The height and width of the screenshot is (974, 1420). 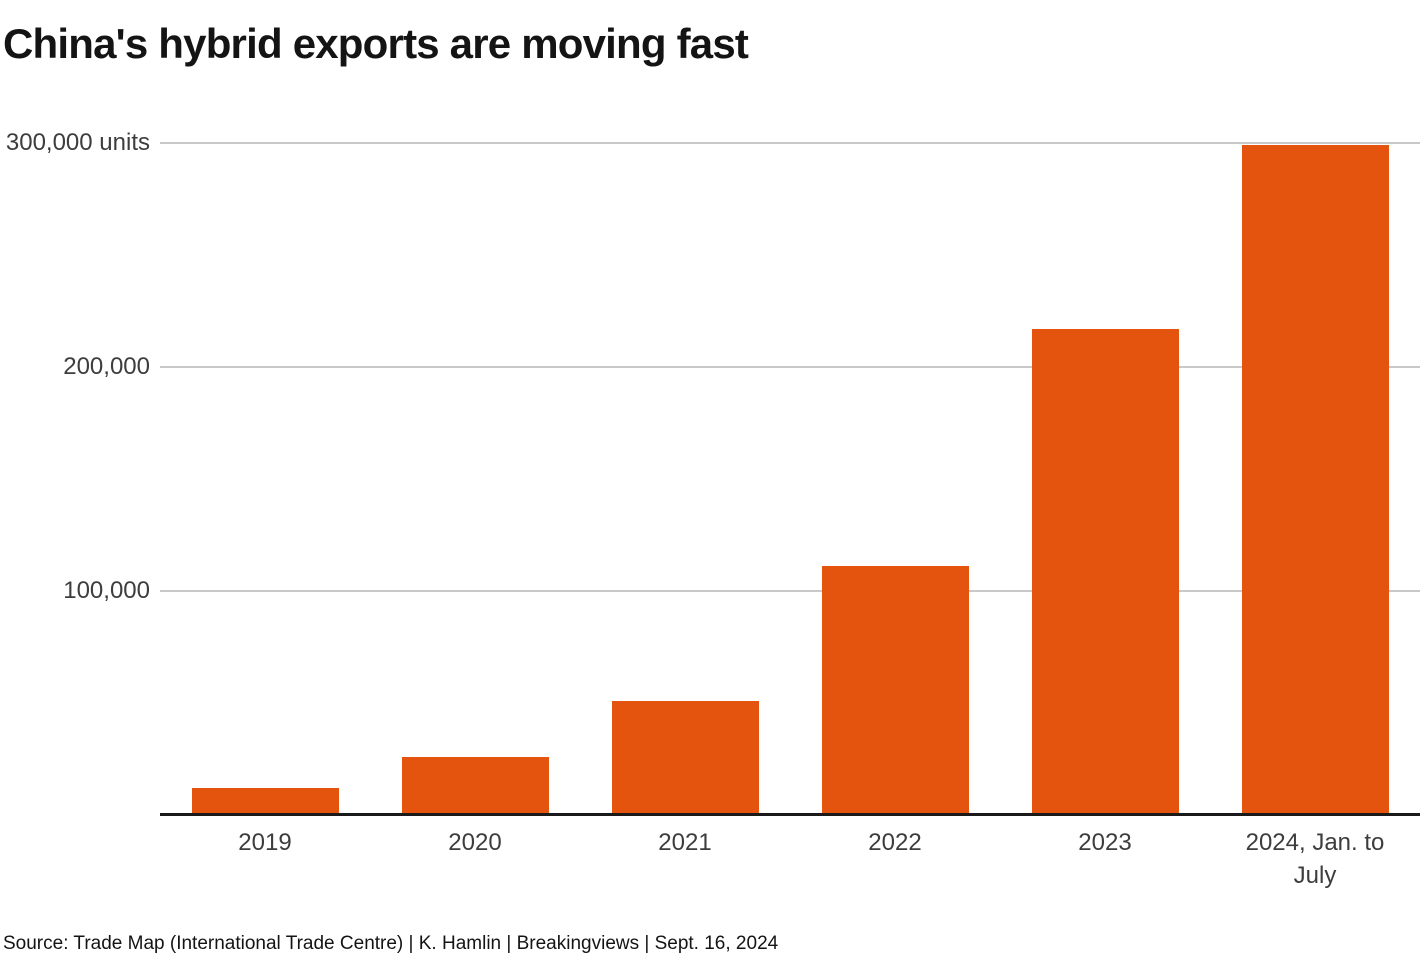 I want to click on y-tick-label-100000: 100,000, so click(x=106, y=590).